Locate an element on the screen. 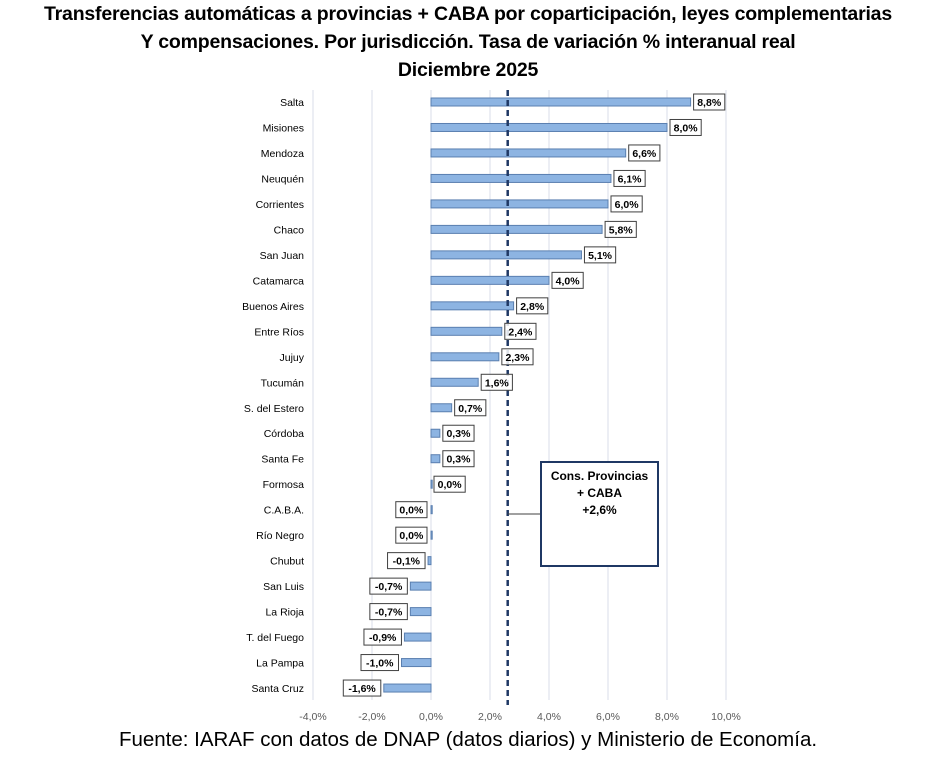 The height and width of the screenshot is (763, 936). chart-subtitle: Diciembre 2025 is located at coordinates (468, 70).